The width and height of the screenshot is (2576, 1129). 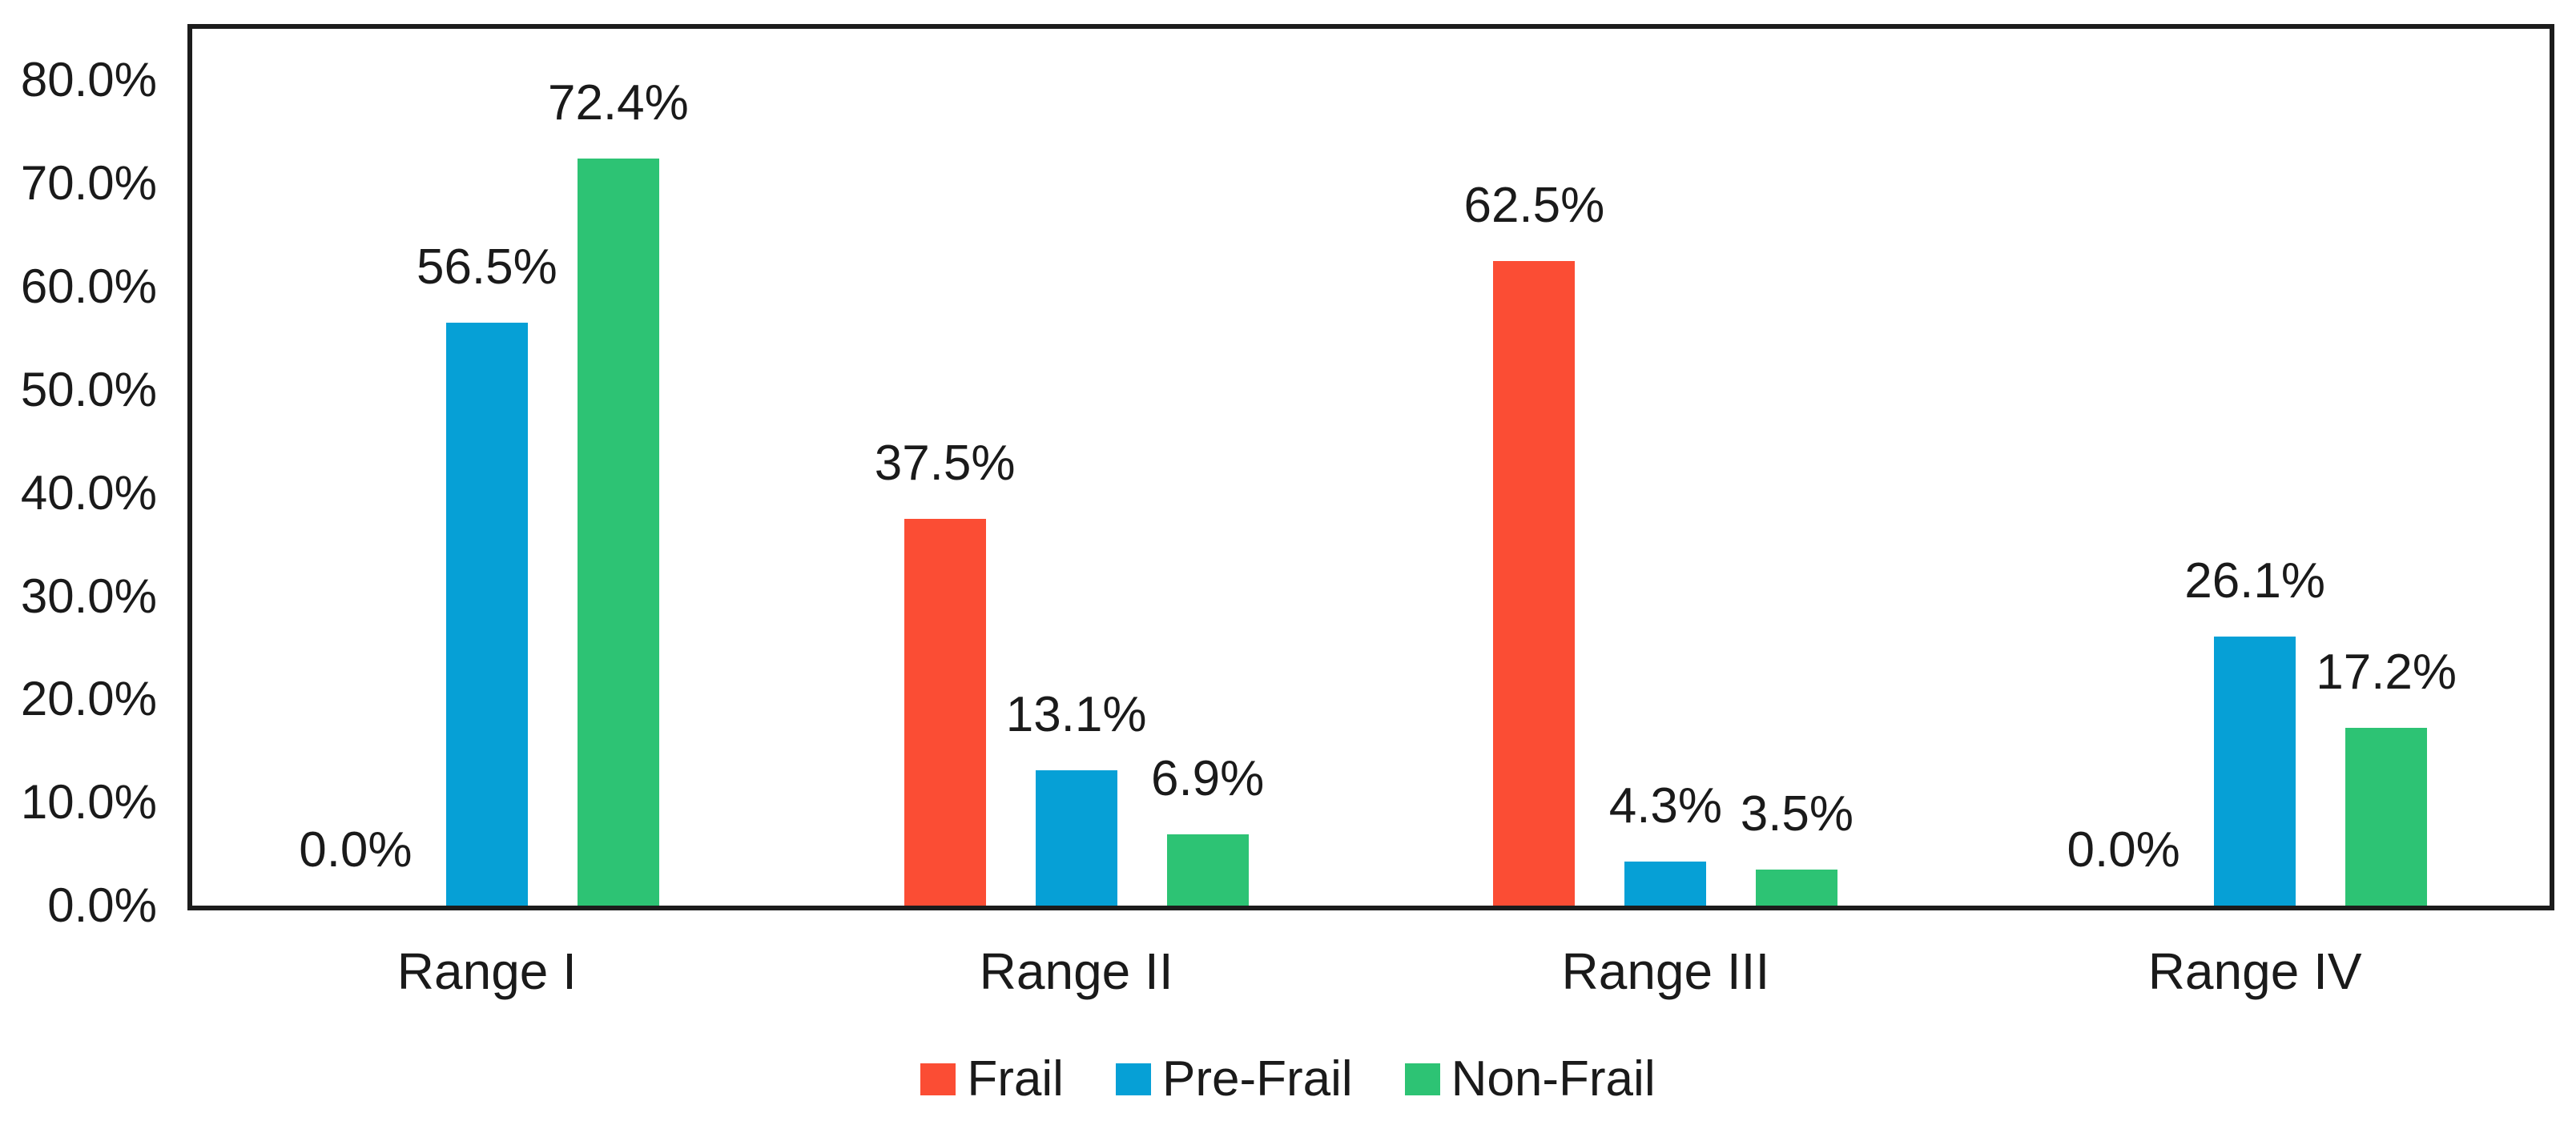 What do you see at coordinates (1133, 1079) in the screenshot?
I see `pre-frail-swatch-icon` at bounding box center [1133, 1079].